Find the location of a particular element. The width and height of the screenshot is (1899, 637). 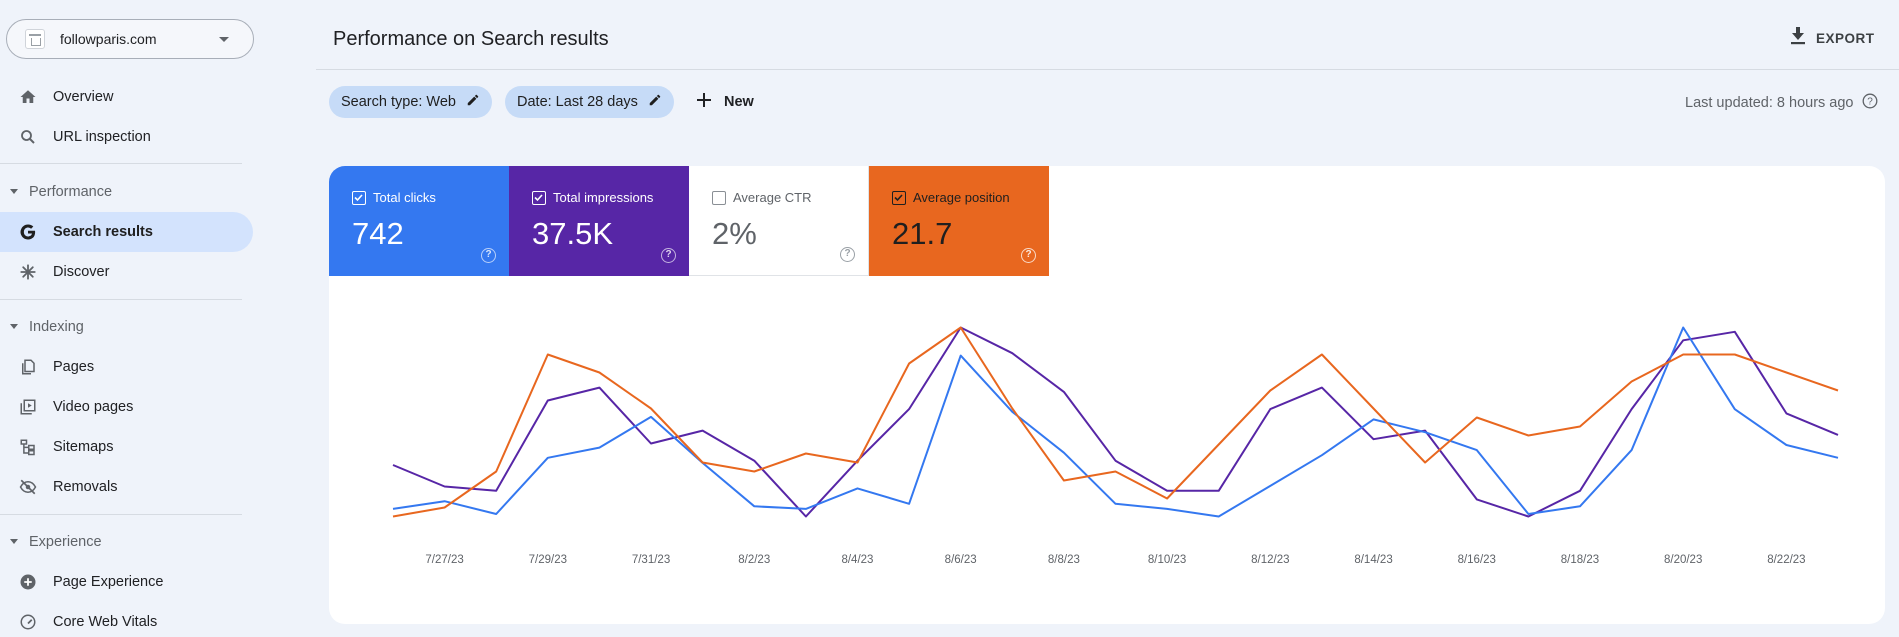

search-icon is located at coordinates (28, 137).